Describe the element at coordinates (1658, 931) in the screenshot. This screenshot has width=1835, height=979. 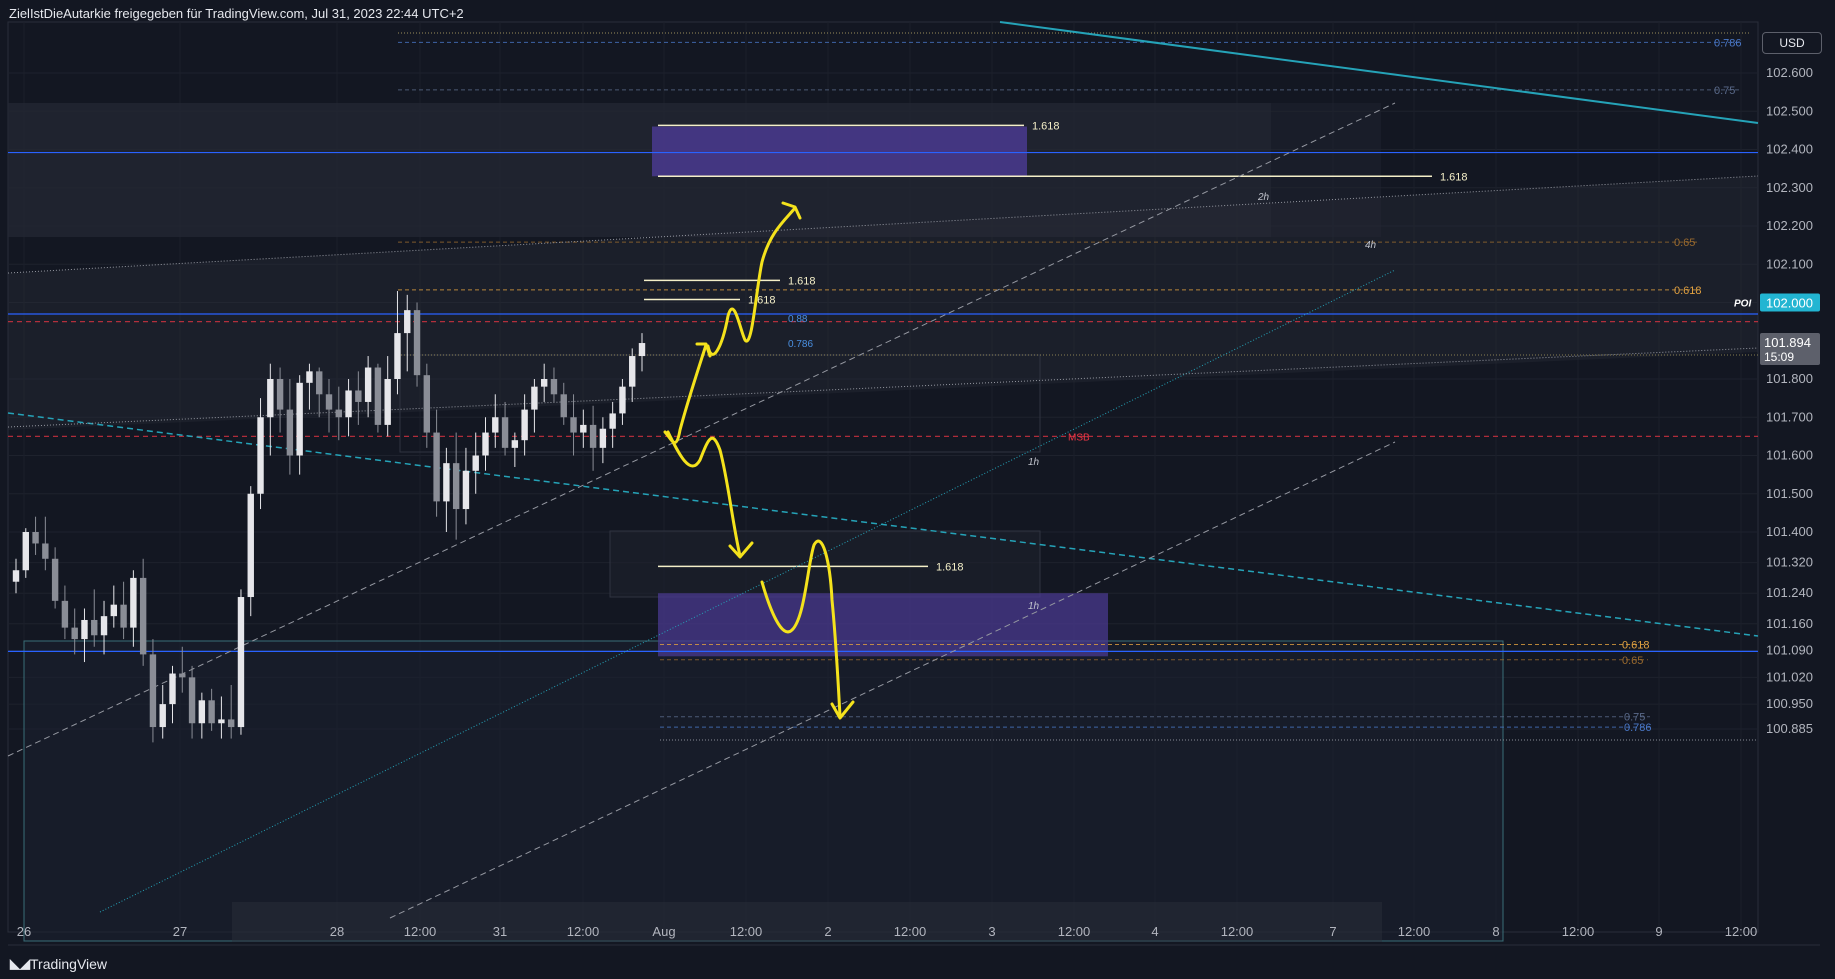
I see `time-tick-label: 9` at that location.